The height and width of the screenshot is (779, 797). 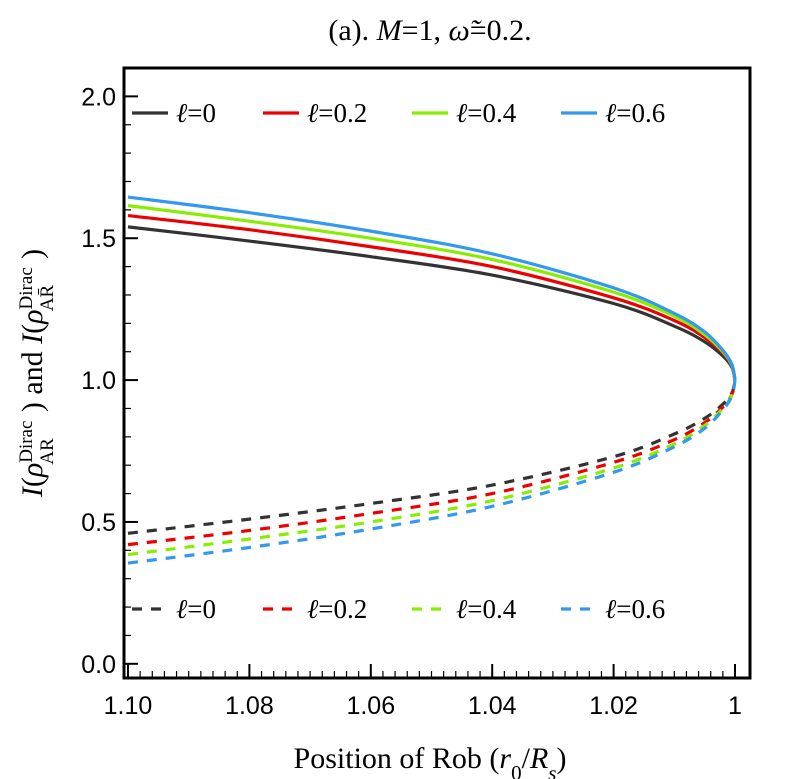 What do you see at coordinates (98, 97) in the screenshot?
I see `y-tick-label: 2.0` at bounding box center [98, 97].